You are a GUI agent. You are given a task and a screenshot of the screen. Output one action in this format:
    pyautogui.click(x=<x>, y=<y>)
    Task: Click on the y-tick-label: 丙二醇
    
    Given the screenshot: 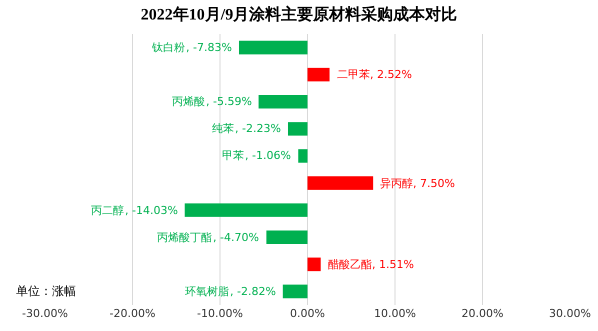 What is the action you would take?
    pyautogui.click(x=107, y=210)
    